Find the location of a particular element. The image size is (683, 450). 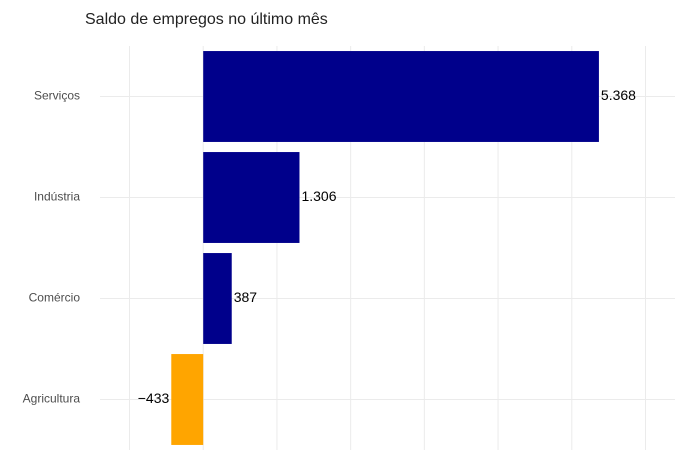

y-tick-label: Agricultura is located at coordinates (52, 399).